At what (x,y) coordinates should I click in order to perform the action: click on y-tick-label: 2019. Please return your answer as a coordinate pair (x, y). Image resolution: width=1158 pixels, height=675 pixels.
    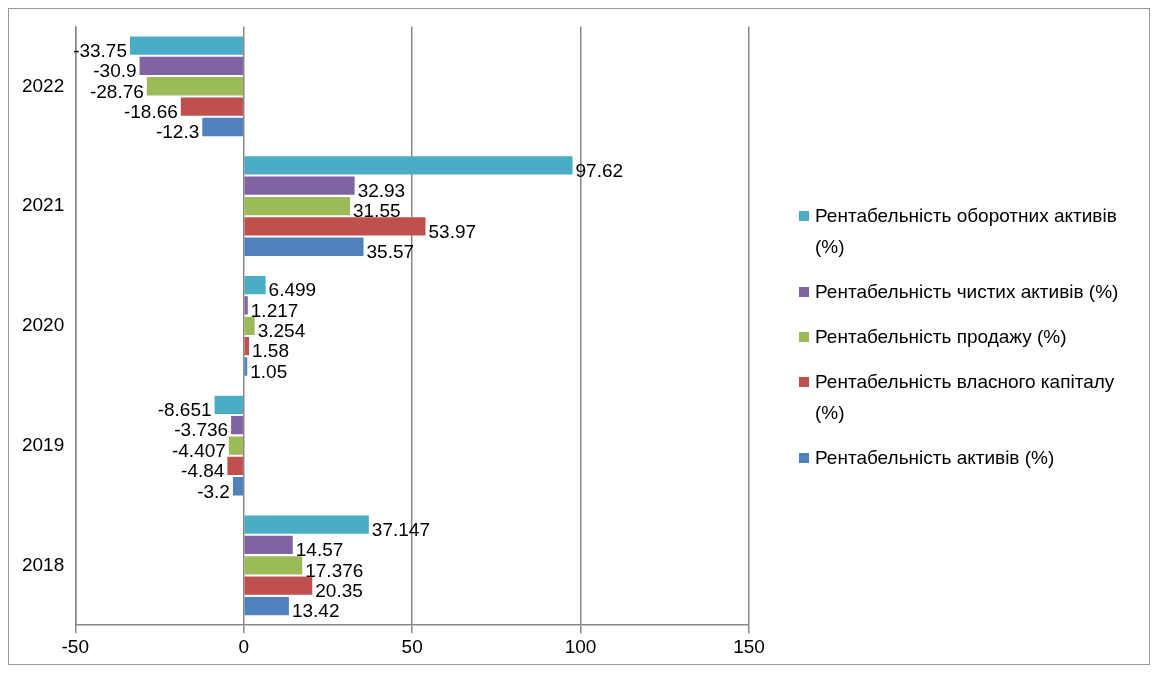
    Looking at the image, I should click on (43, 444).